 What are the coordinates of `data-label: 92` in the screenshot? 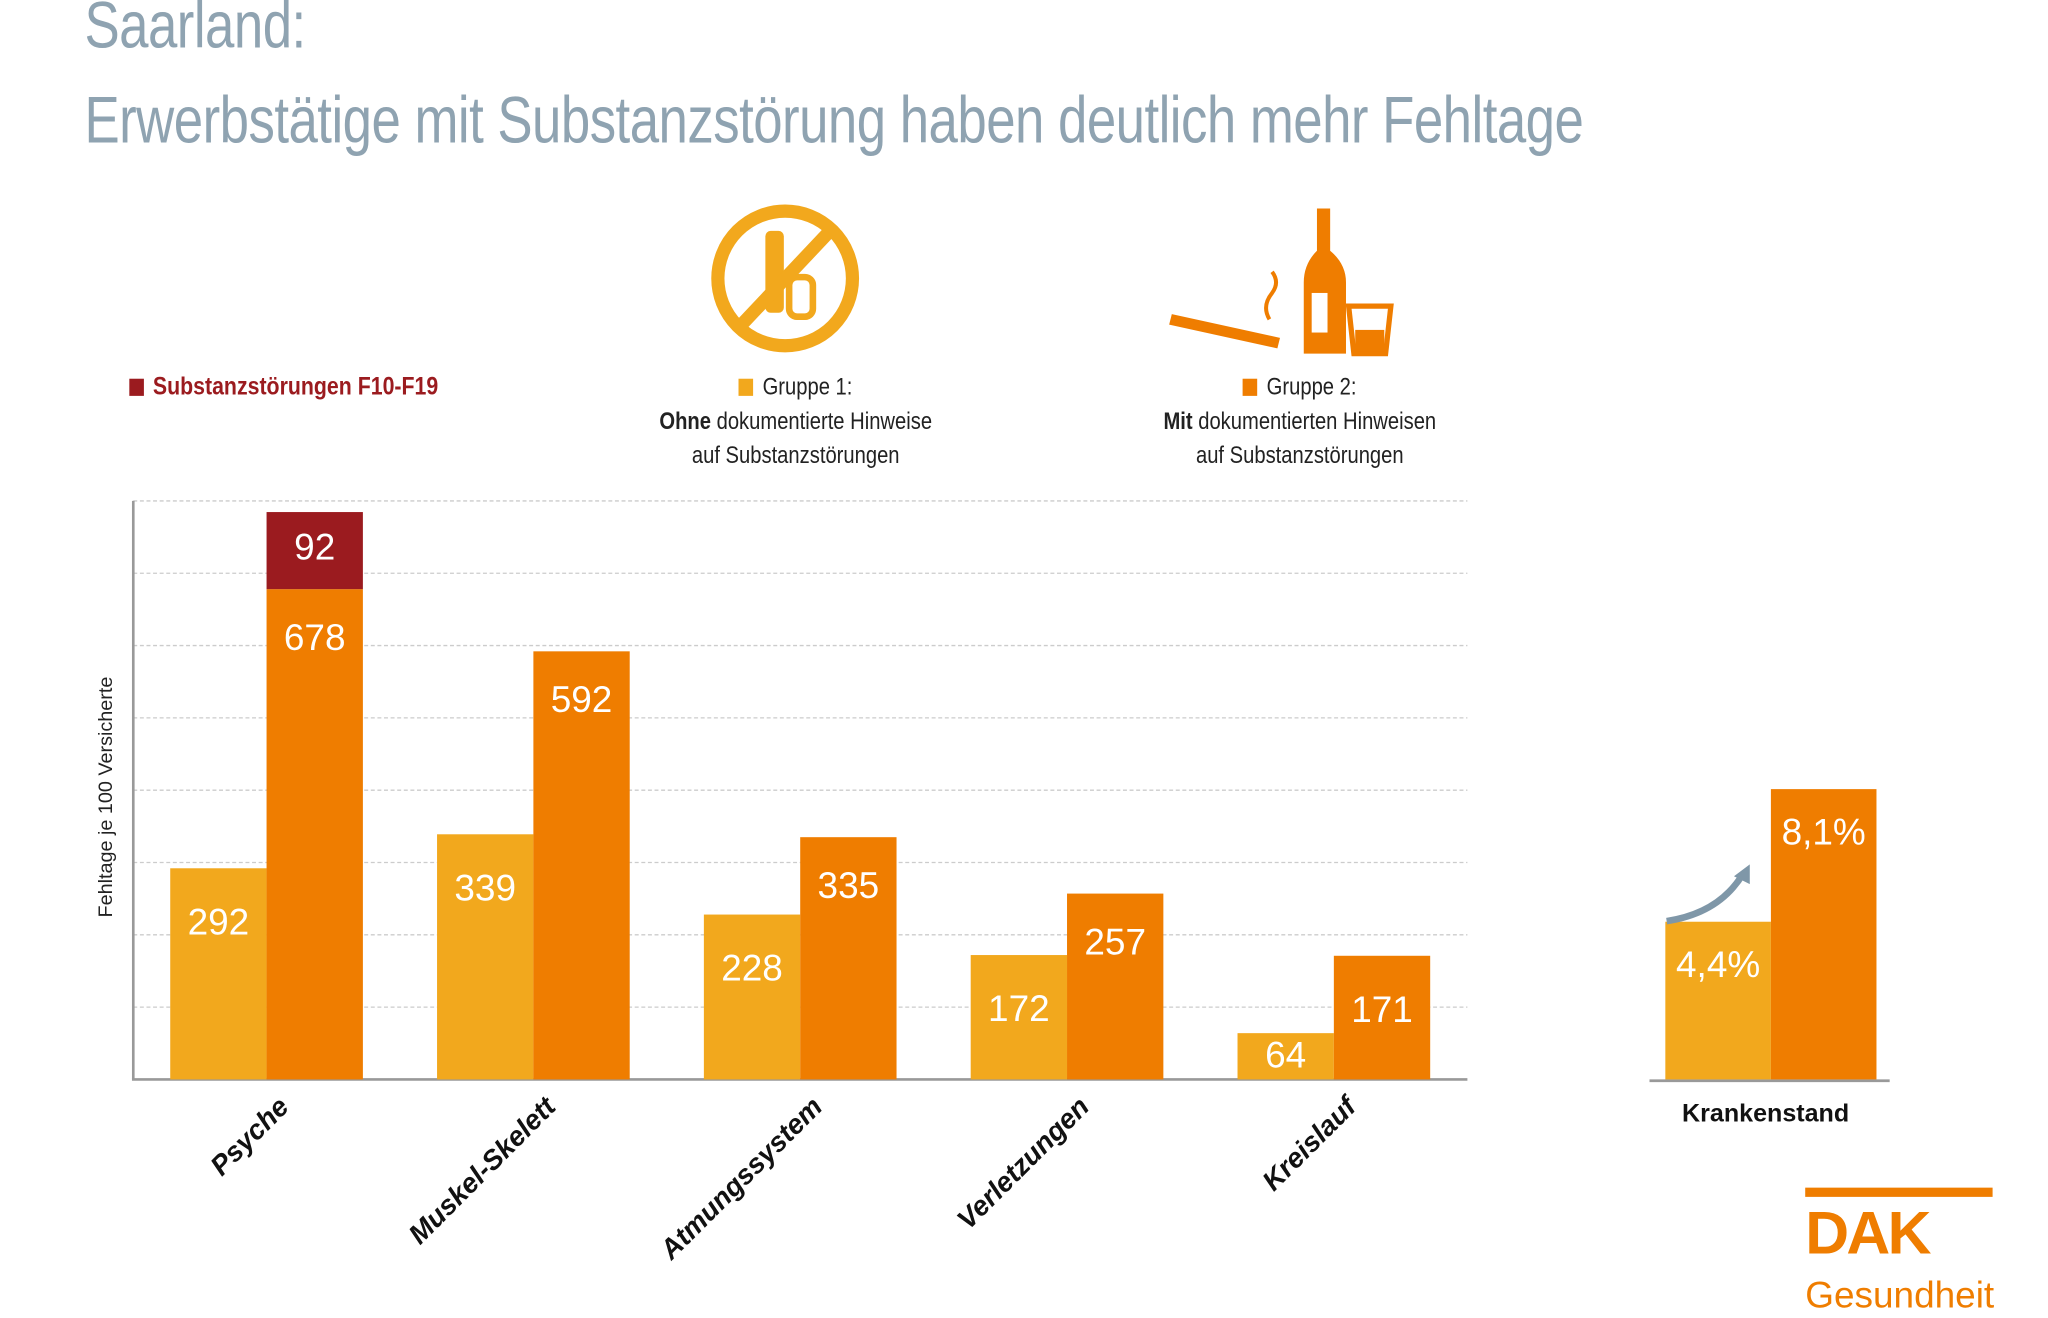 It's located at (314, 547).